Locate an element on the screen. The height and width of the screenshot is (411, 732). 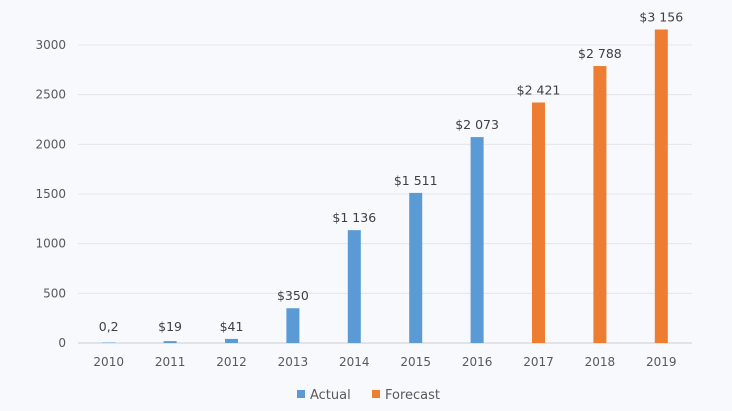
data-label: $1 136 is located at coordinates (354, 217).